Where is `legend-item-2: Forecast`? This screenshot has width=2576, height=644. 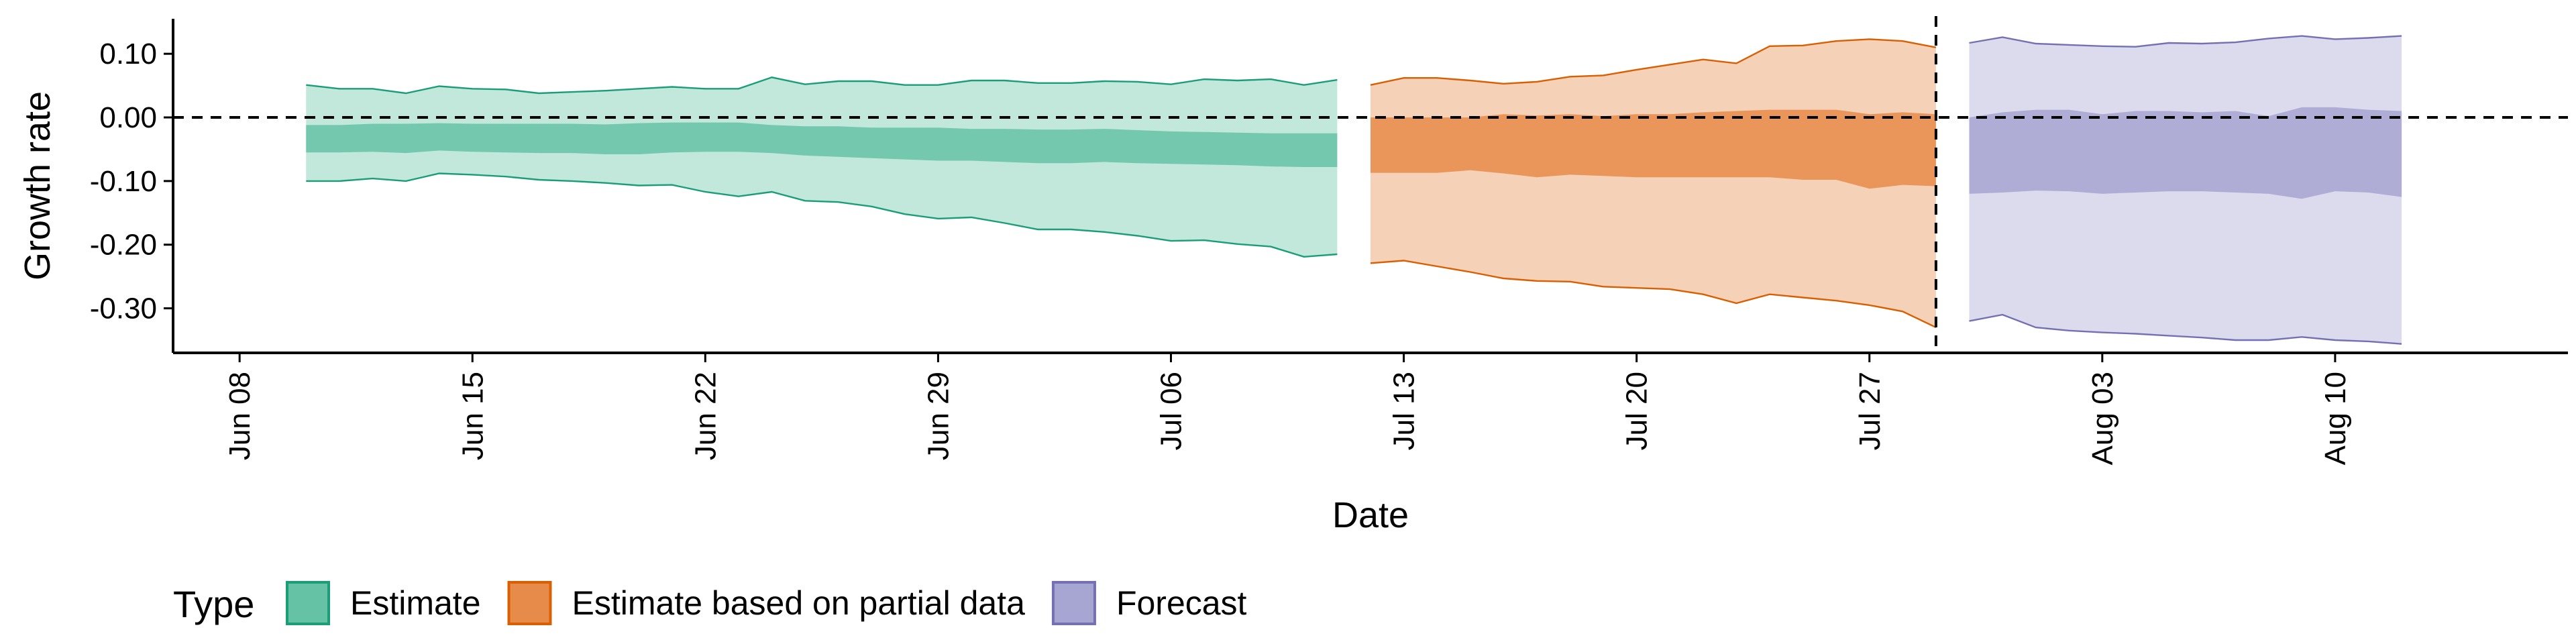 legend-item-2: Forecast is located at coordinates (1149, 603).